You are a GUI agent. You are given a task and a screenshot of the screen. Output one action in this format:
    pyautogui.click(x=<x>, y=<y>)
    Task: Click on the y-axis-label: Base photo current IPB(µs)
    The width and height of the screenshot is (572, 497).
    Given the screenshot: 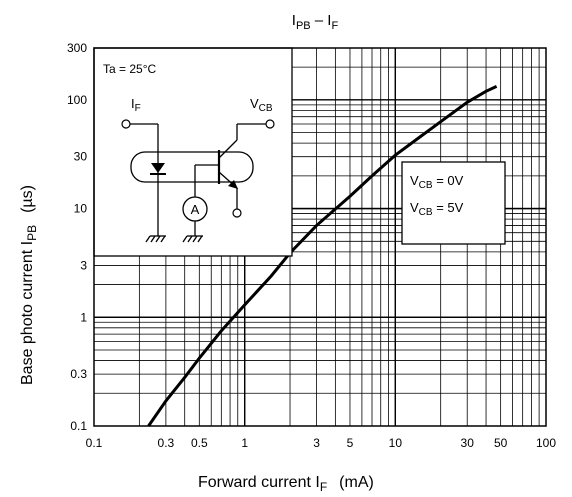 What is the action you would take?
    pyautogui.click(x=29, y=285)
    